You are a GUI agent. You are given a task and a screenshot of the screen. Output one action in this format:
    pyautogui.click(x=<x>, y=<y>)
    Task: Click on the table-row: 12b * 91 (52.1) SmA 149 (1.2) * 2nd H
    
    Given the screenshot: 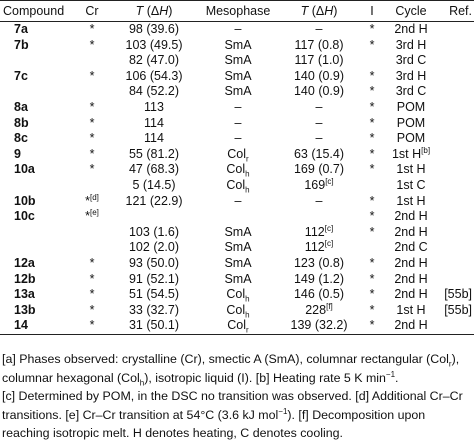 What is the action you would take?
    pyautogui.click(x=237, y=280)
    